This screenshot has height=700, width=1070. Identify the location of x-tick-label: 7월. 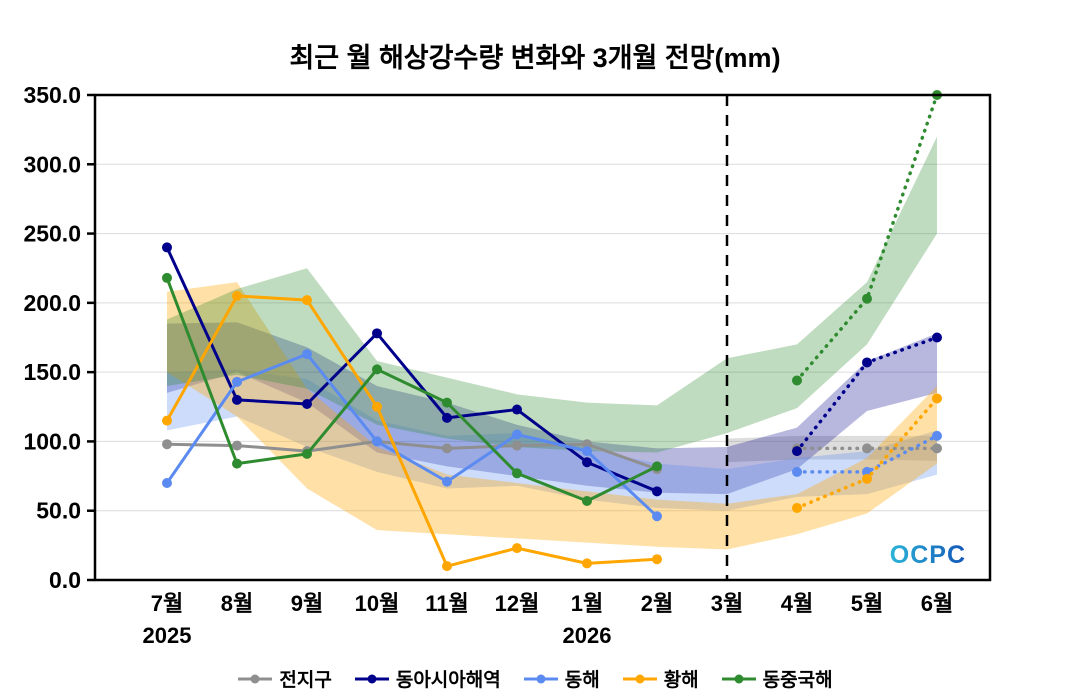
(167, 603).